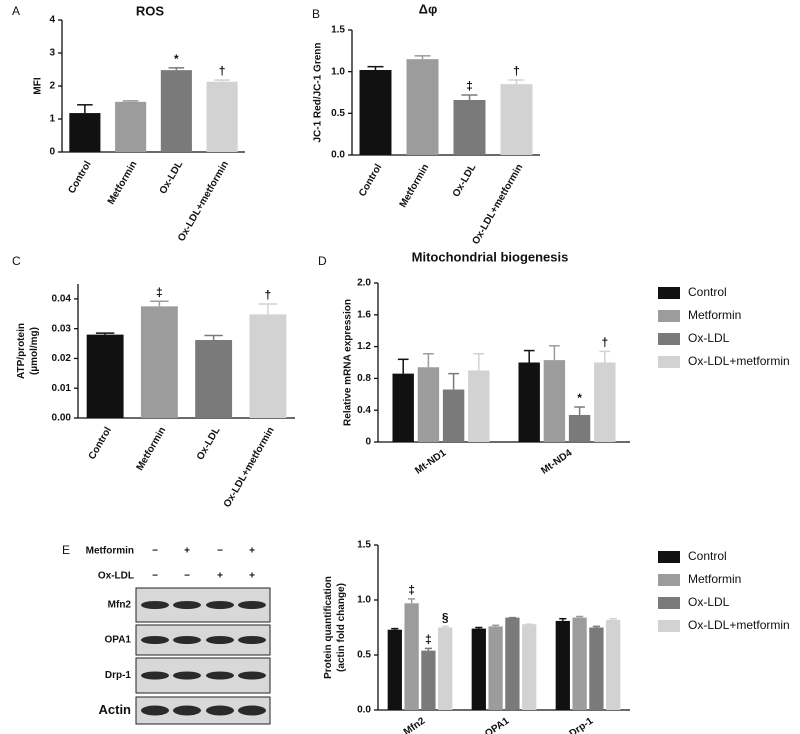  I want to click on y-axis-label: Protein quantification, so click(328, 627).